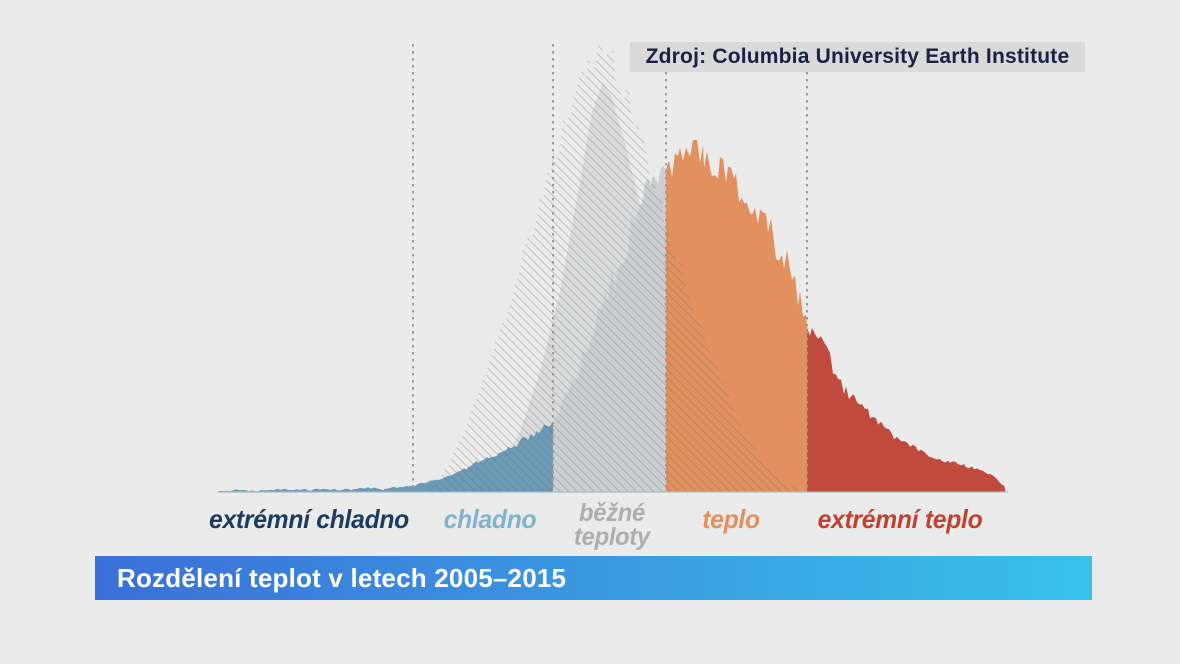  I want to click on zone-label-normal: běžné teploty, so click(612, 525).